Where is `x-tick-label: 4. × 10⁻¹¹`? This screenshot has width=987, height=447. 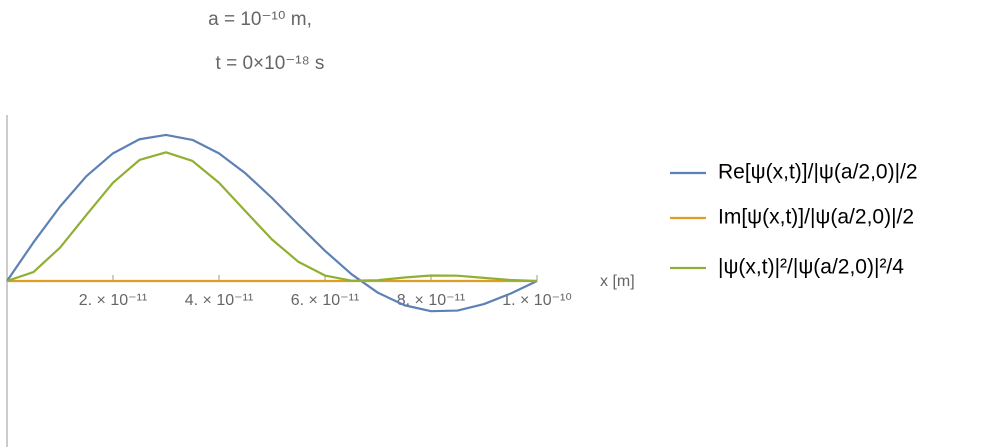 x-tick-label: 4. × 10⁻¹¹ is located at coordinates (219, 300).